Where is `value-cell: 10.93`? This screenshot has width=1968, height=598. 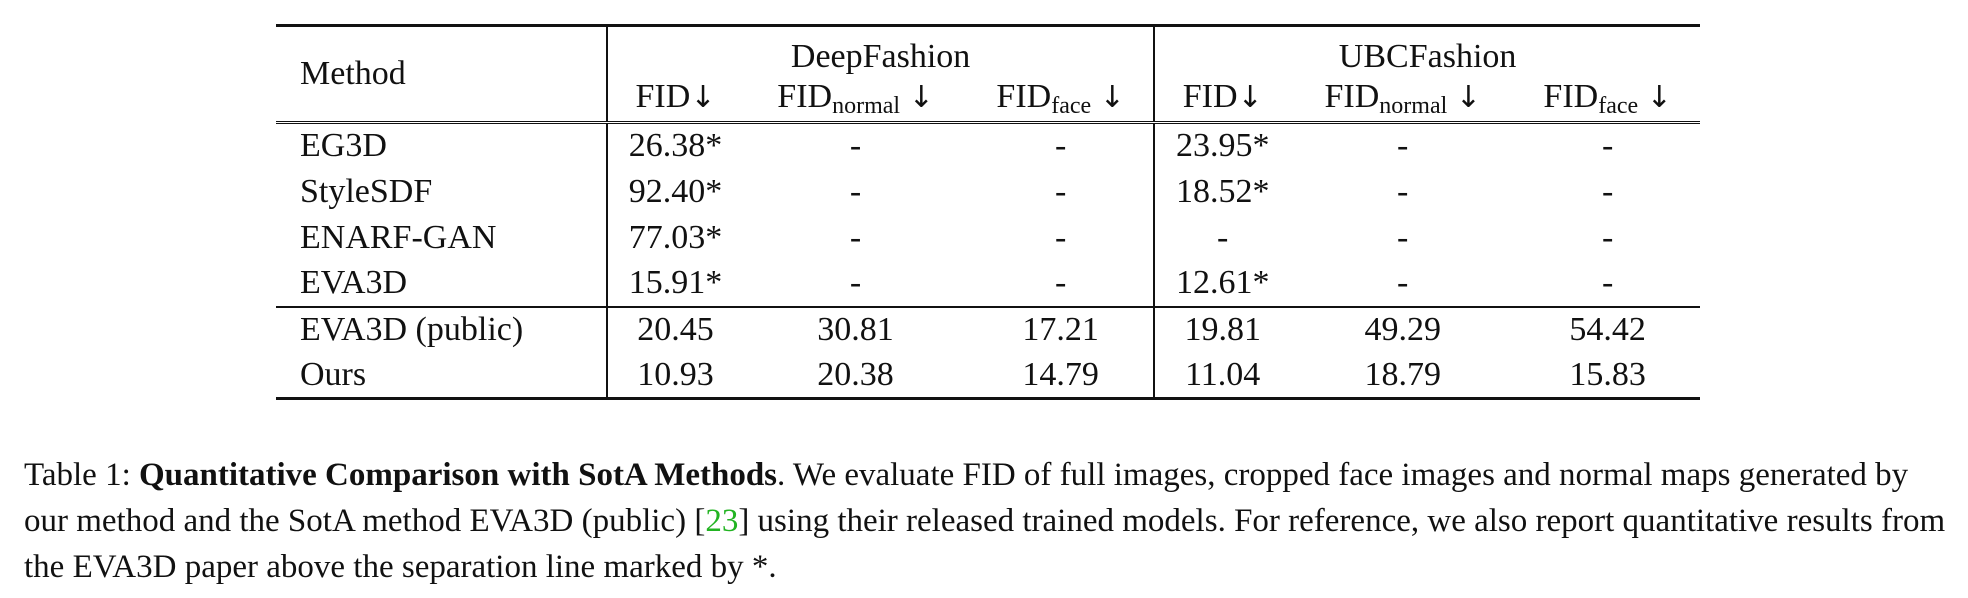
value-cell: 10.93 is located at coordinates (674, 375).